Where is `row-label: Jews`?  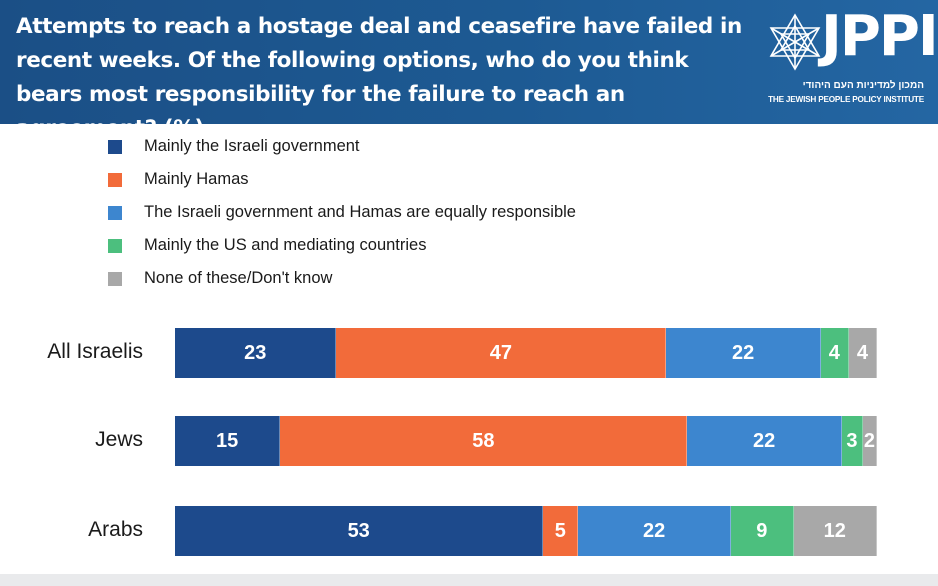
row-label: Jews is located at coordinates (119, 439).